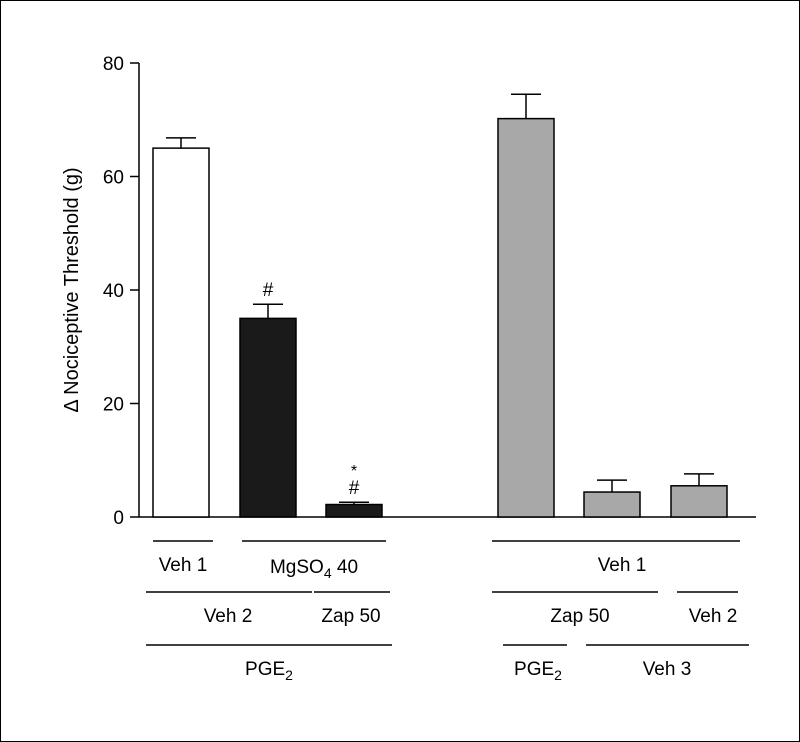 The height and width of the screenshot is (742, 800). I want to click on pge2-left-label: PGE2, so click(269, 671).